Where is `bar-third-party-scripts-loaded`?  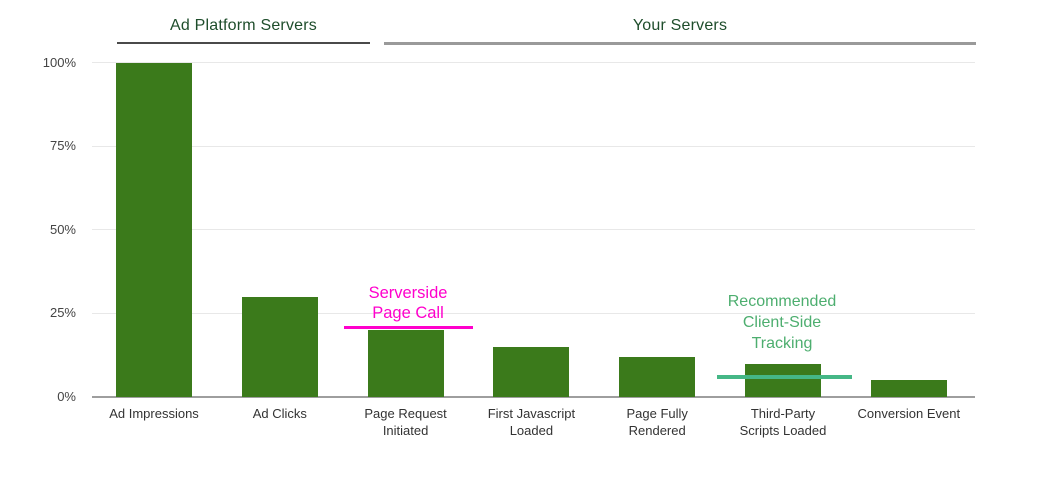 bar-third-party-scripts-loaded is located at coordinates (783, 380).